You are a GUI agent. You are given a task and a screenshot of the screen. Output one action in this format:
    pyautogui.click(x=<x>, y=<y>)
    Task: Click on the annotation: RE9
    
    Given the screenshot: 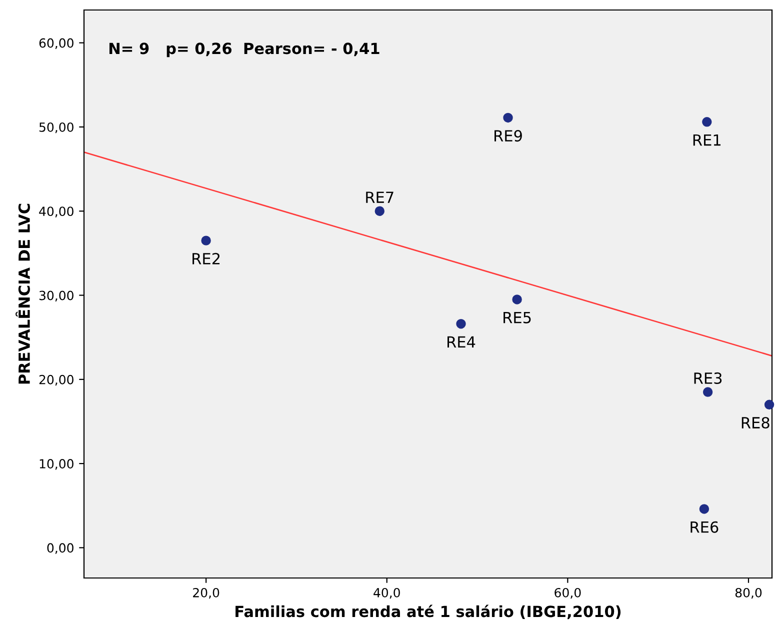 What is the action you would take?
    pyautogui.click(x=508, y=136)
    